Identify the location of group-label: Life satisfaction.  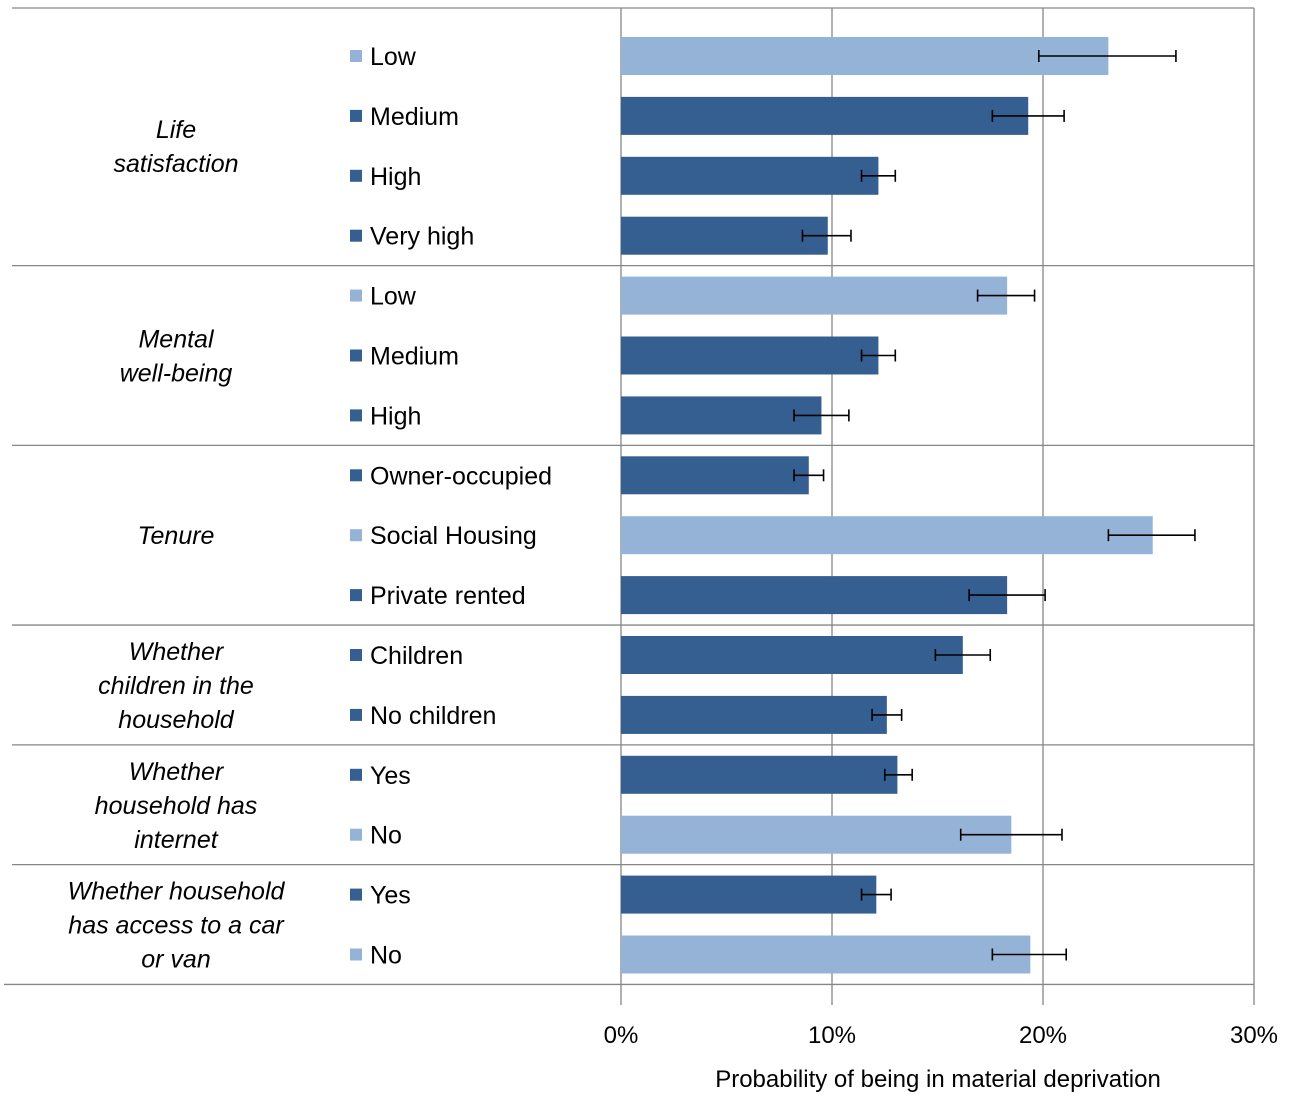
(175, 147).